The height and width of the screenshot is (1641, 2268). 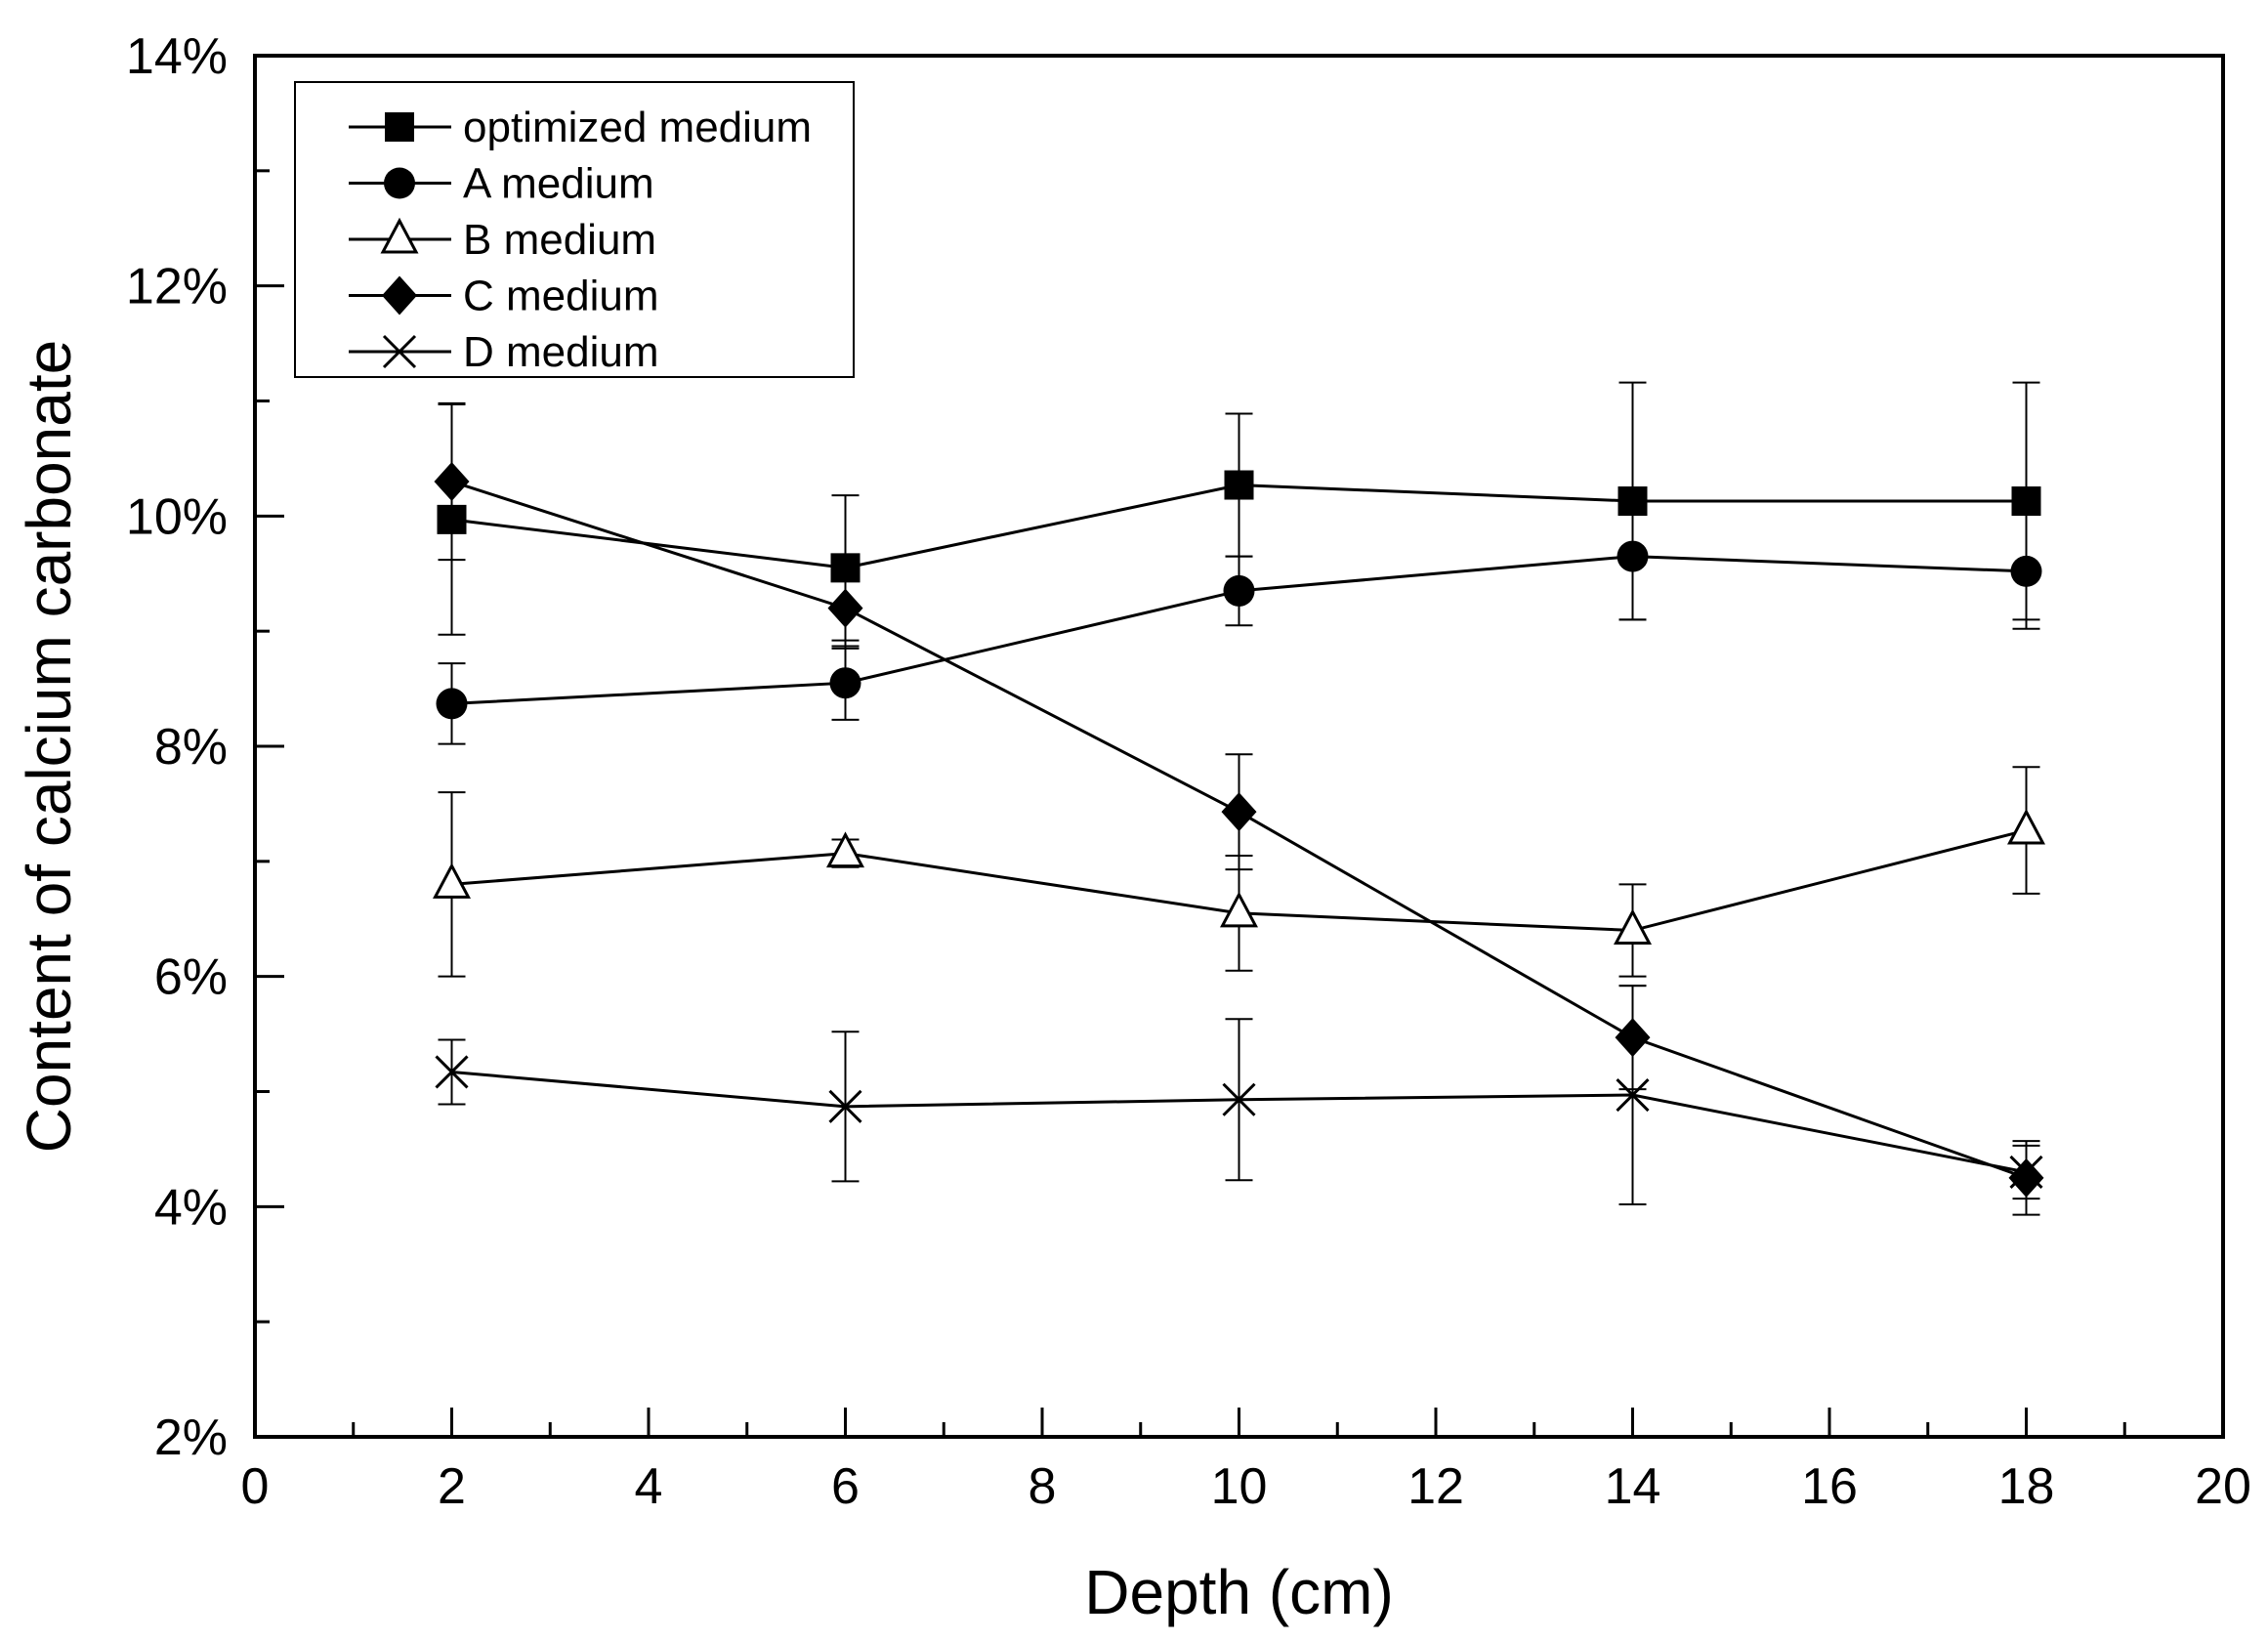 I want to click on y-tick-label: 6%, so click(x=191, y=977).